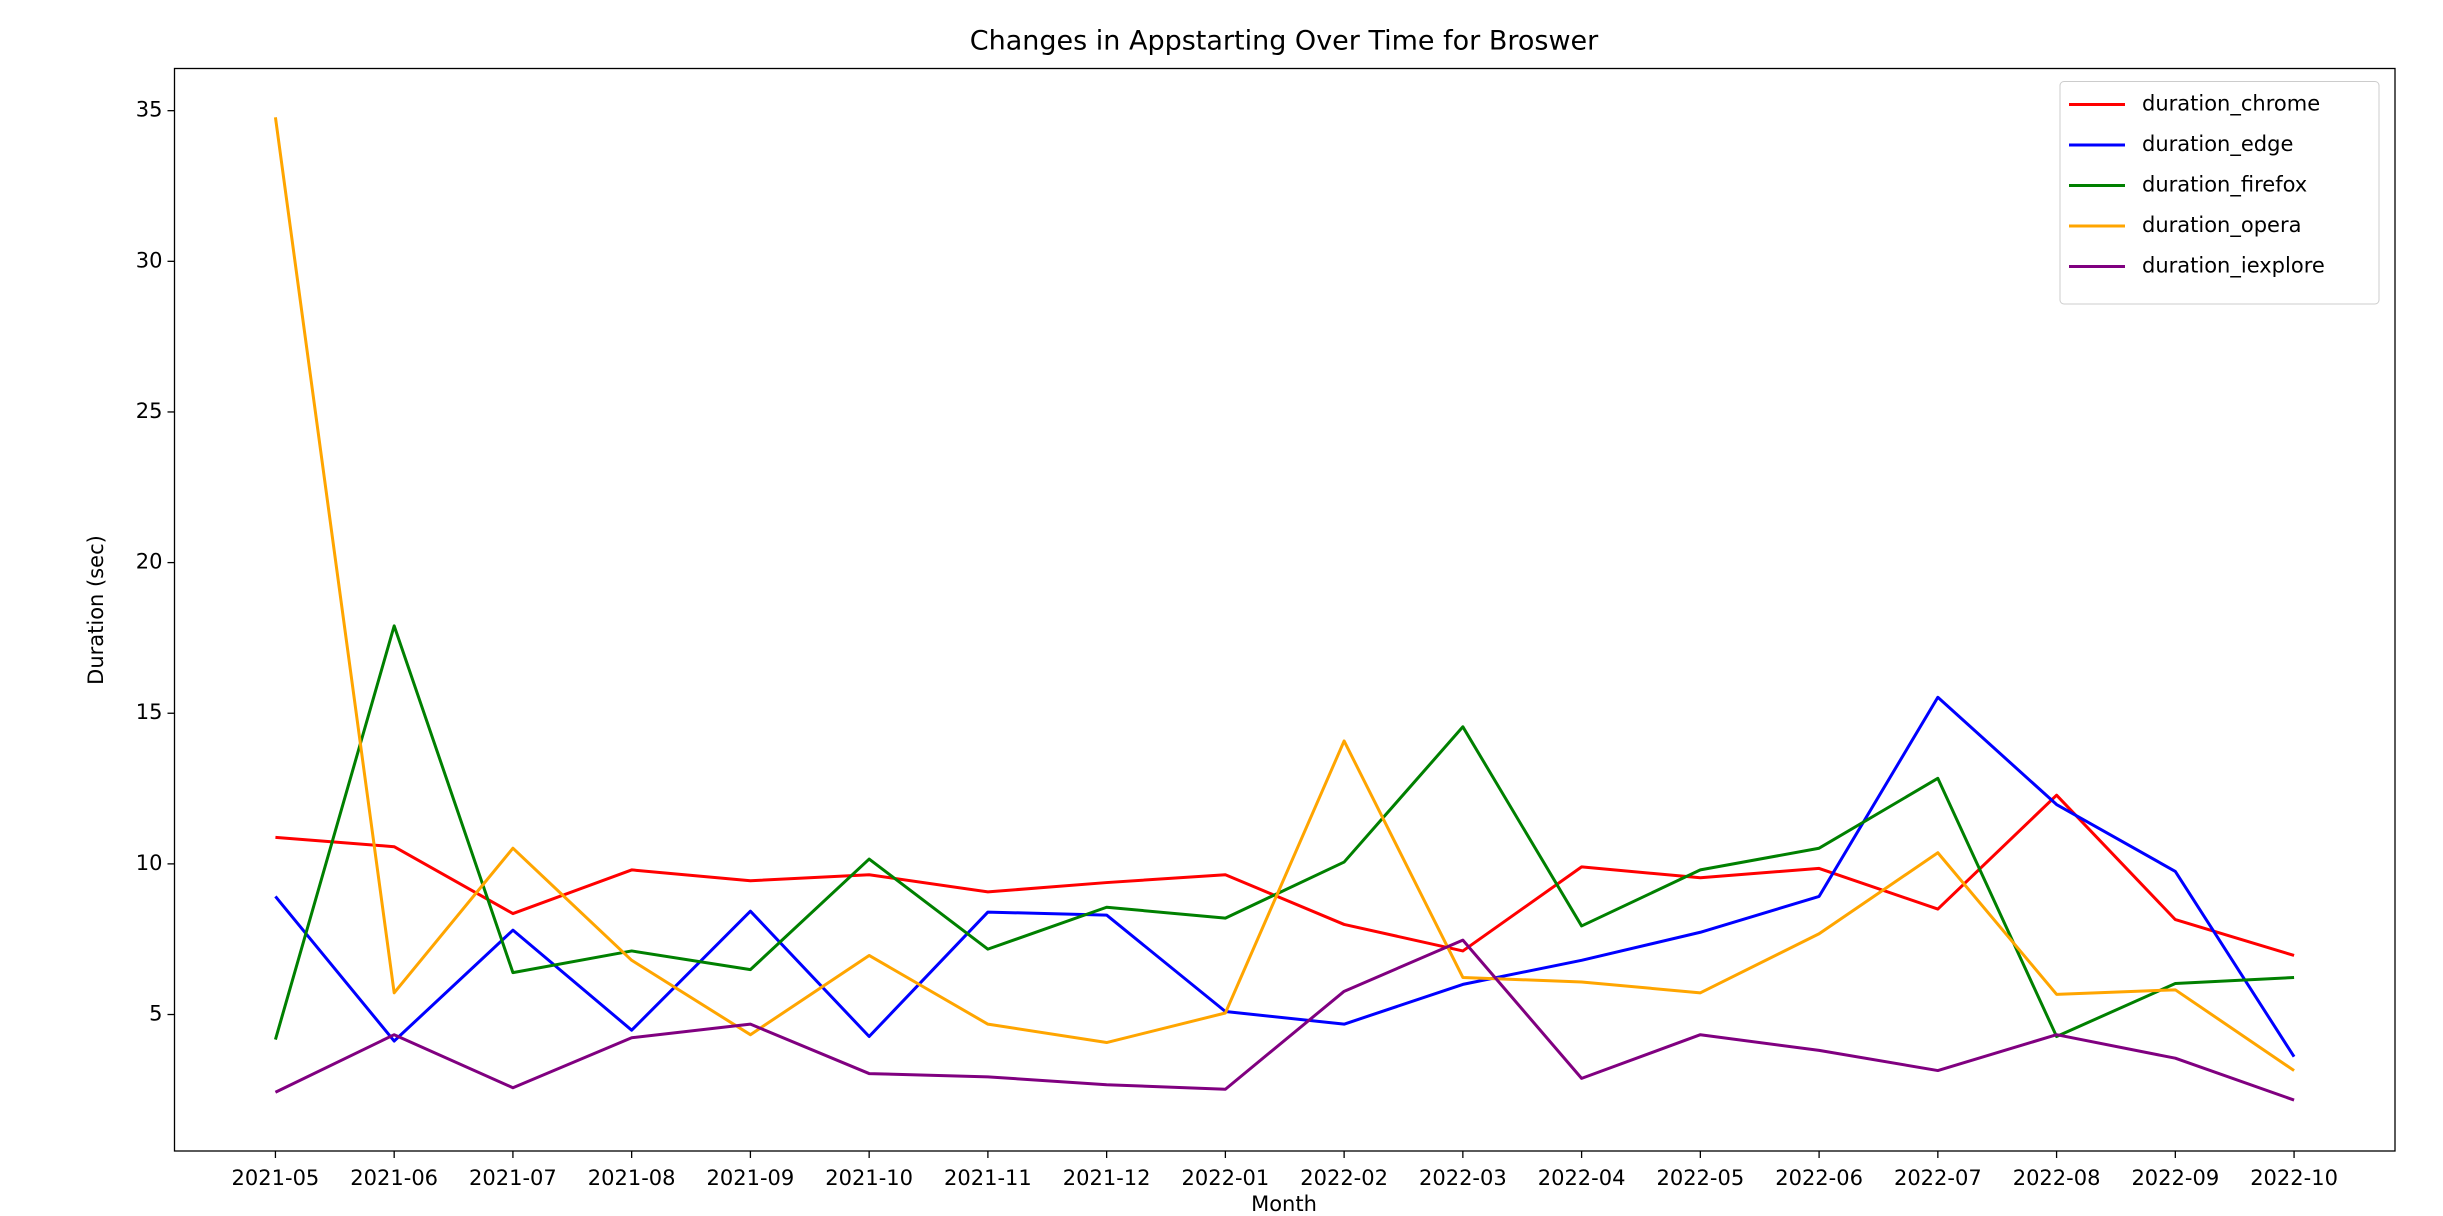  I want to click on x-tick-label: 2021-10, so click(869, 1178).